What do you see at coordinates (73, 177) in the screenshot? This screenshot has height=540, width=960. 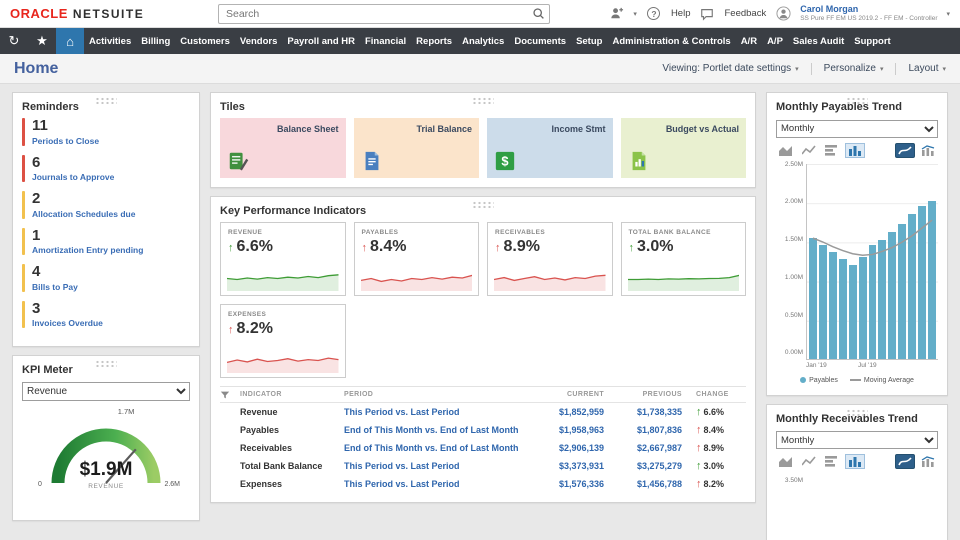 I see `reminder-label: Journals to Approve` at bounding box center [73, 177].